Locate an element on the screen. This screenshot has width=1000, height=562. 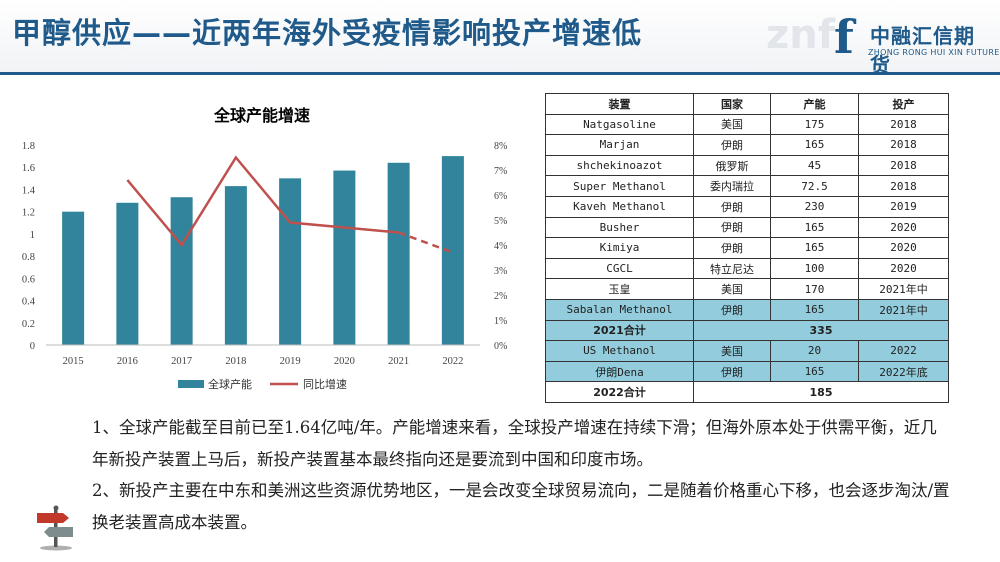
header-divider is located at coordinates (500, 73).